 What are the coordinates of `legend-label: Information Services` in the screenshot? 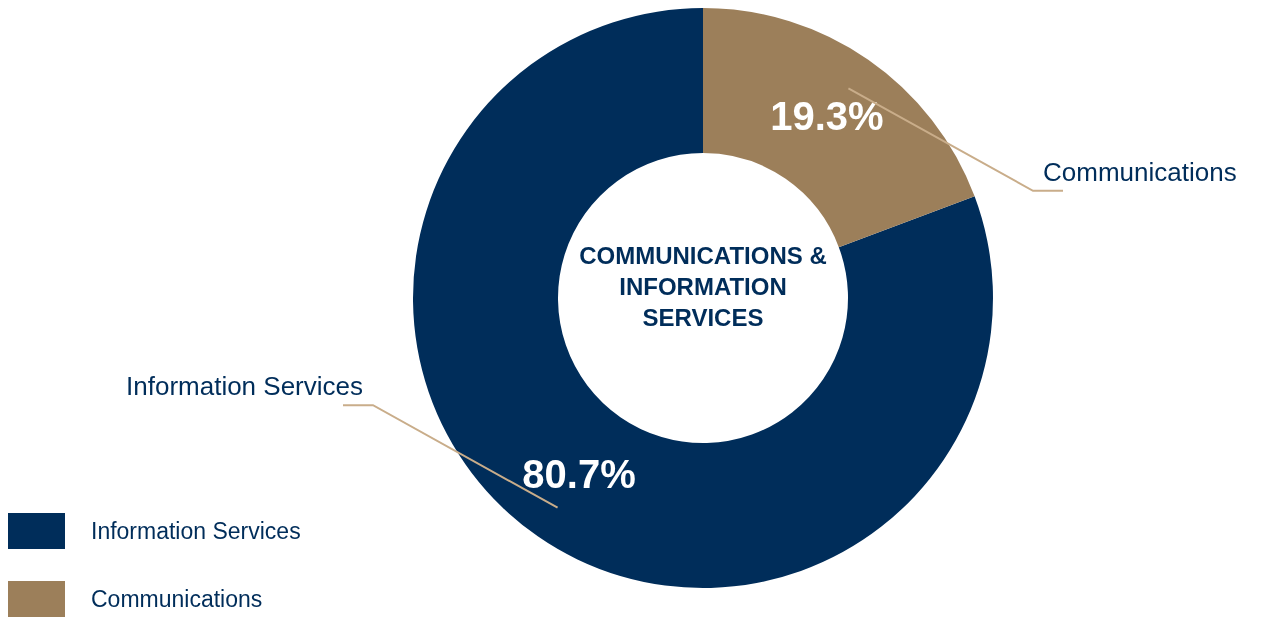 It's located at (196, 531).